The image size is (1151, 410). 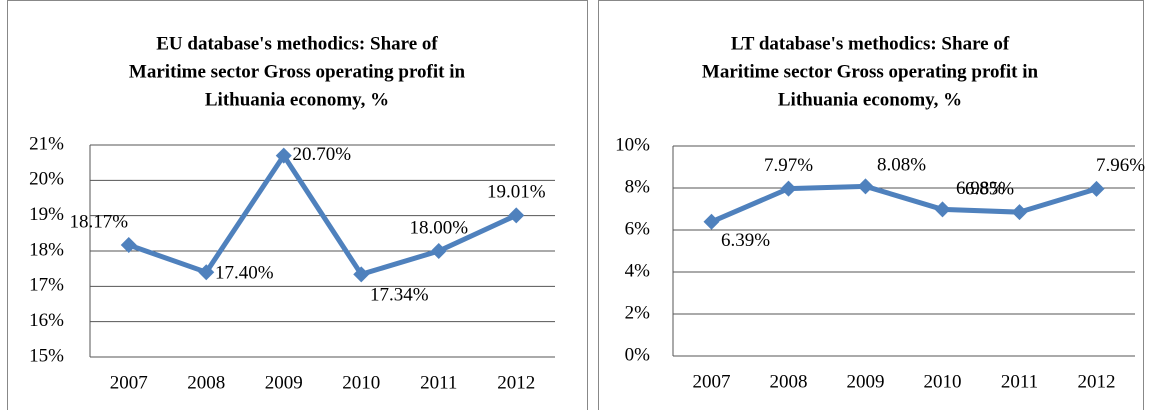 What do you see at coordinates (788, 165) in the screenshot?
I see `data-label: 7.97%` at bounding box center [788, 165].